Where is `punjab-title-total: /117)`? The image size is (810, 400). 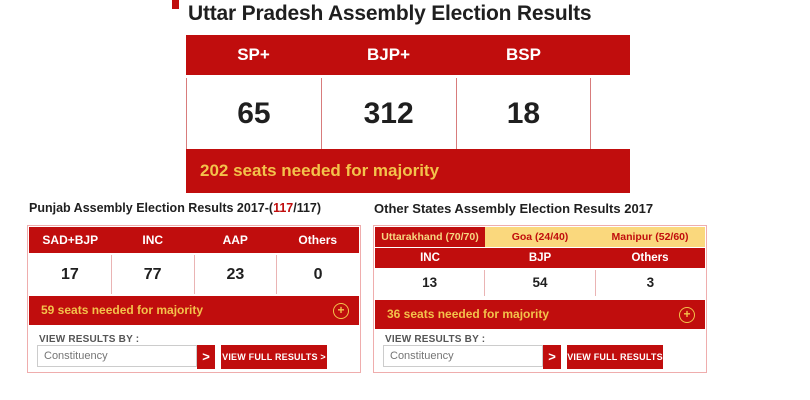 punjab-title-total: /117) is located at coordinates (307, 208).